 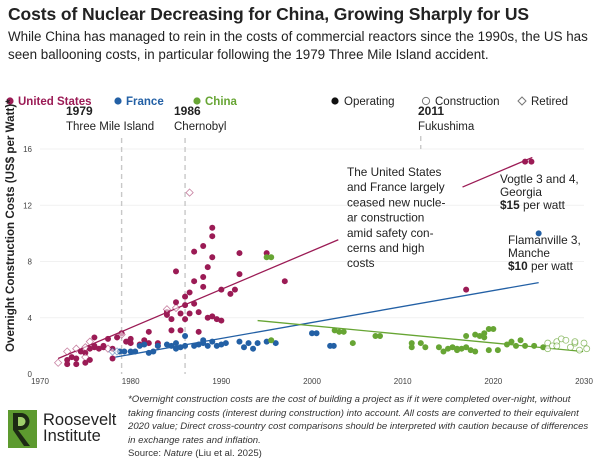 I want to click on annotation-flamanville-unit: per watt, so click(x=551, y=266).